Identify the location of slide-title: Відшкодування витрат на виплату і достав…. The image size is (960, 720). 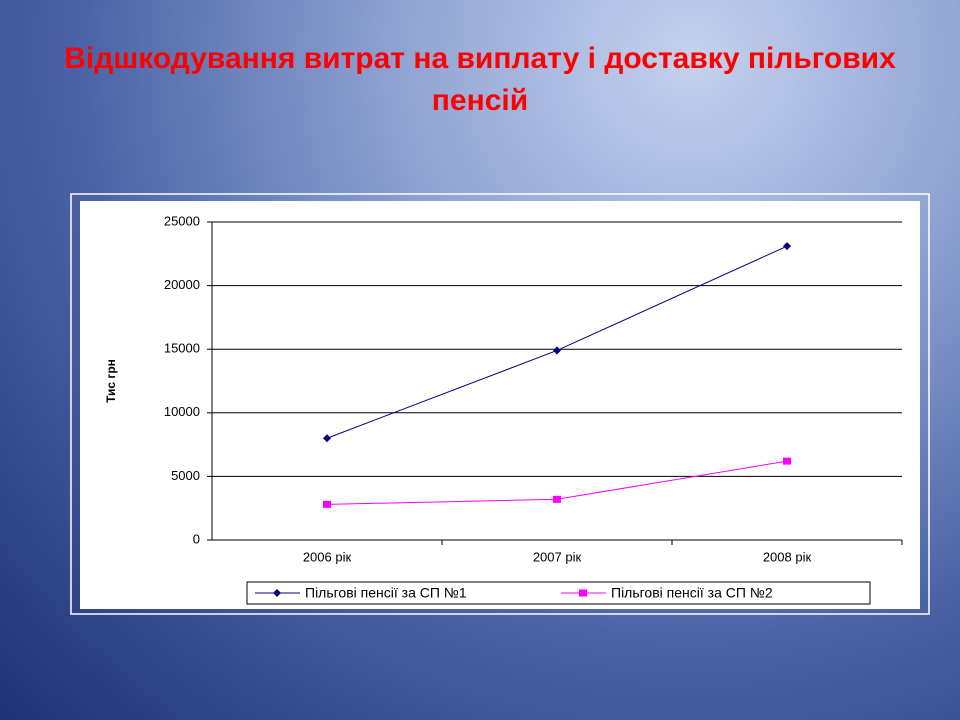
(480, 79).